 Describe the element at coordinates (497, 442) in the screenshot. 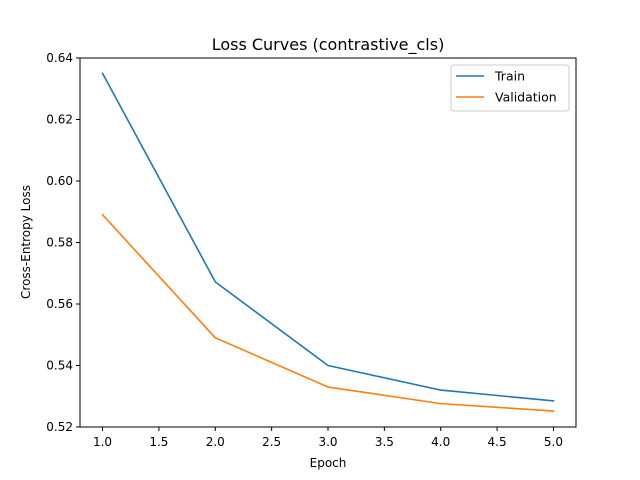

I see `x-tick-label: 4.5` at that location.